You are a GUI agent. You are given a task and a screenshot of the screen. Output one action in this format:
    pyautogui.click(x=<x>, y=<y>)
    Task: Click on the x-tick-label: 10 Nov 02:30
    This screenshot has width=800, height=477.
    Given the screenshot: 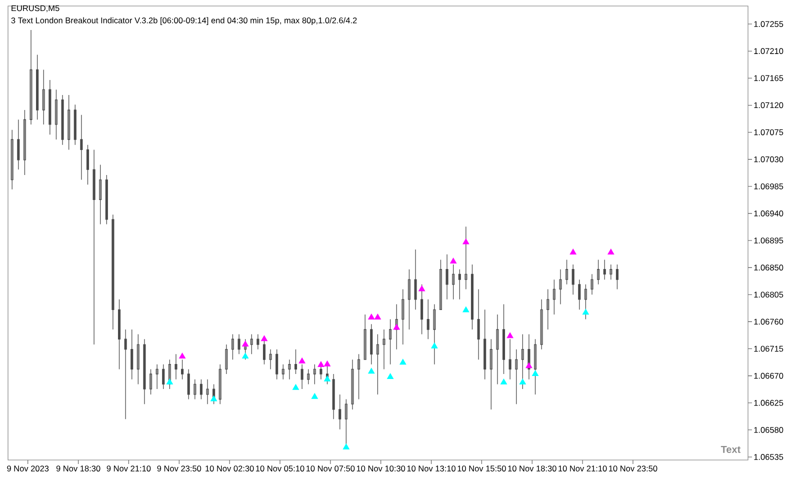 What is the action you would take?
    pyautogui.click(x=230, y=469)
    